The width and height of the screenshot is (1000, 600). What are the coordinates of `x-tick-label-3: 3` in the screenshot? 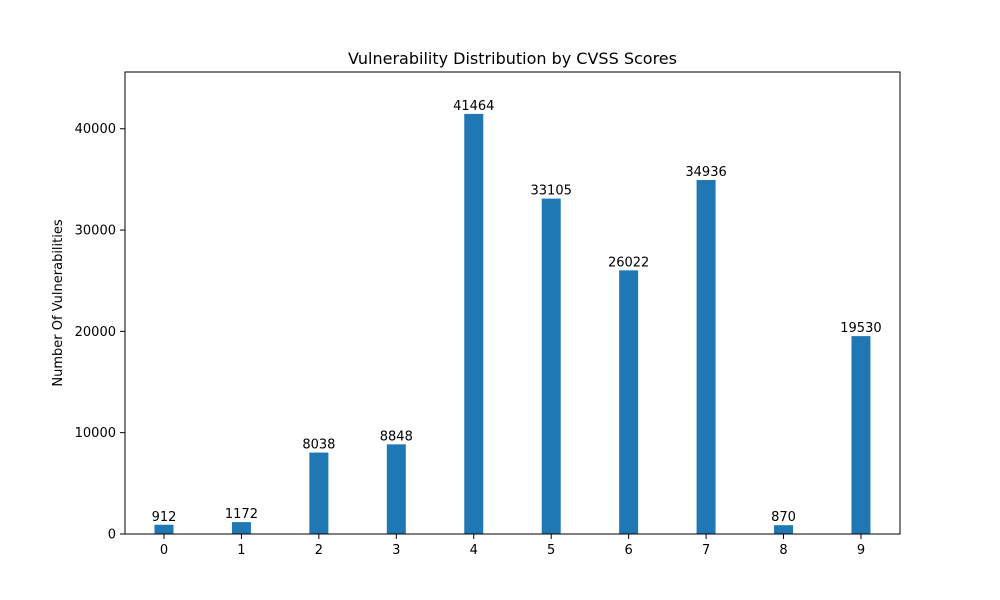 It's located at (396, 550).